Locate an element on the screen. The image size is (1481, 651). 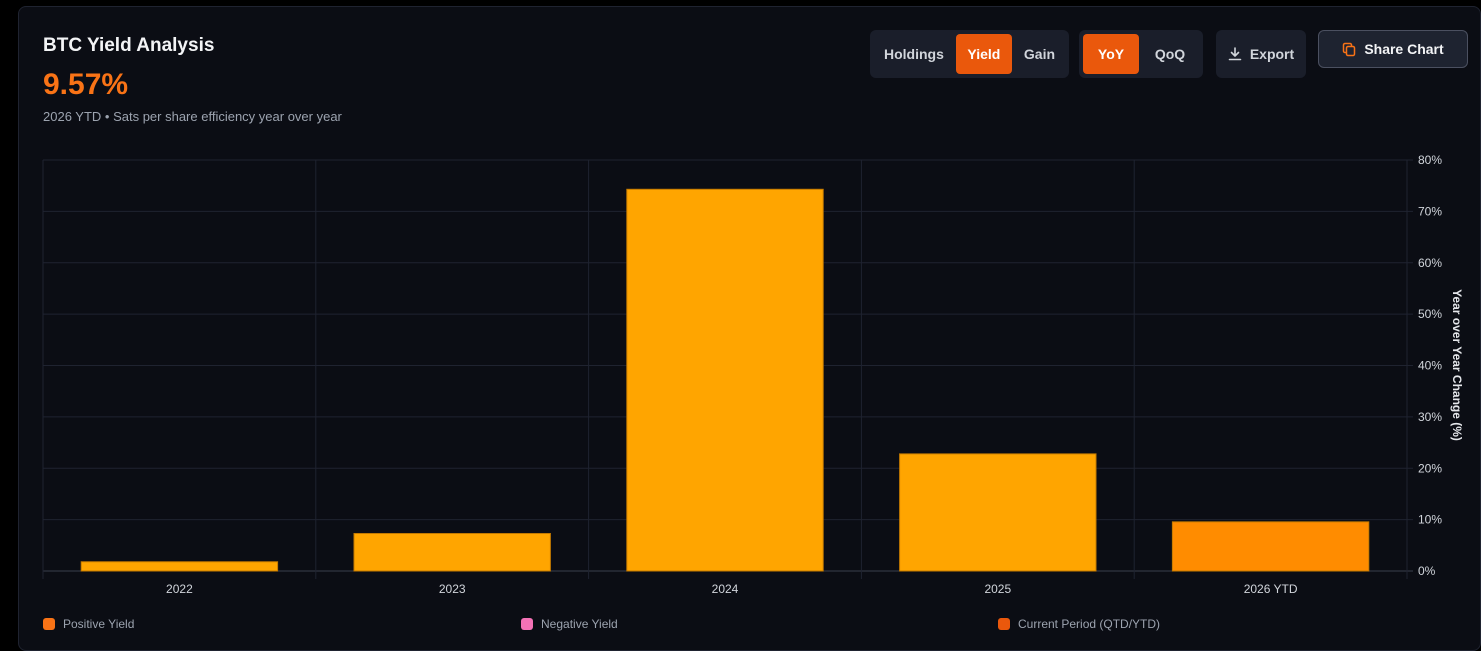
legend-label: Negative Yield is located at coordinates (579, 624).